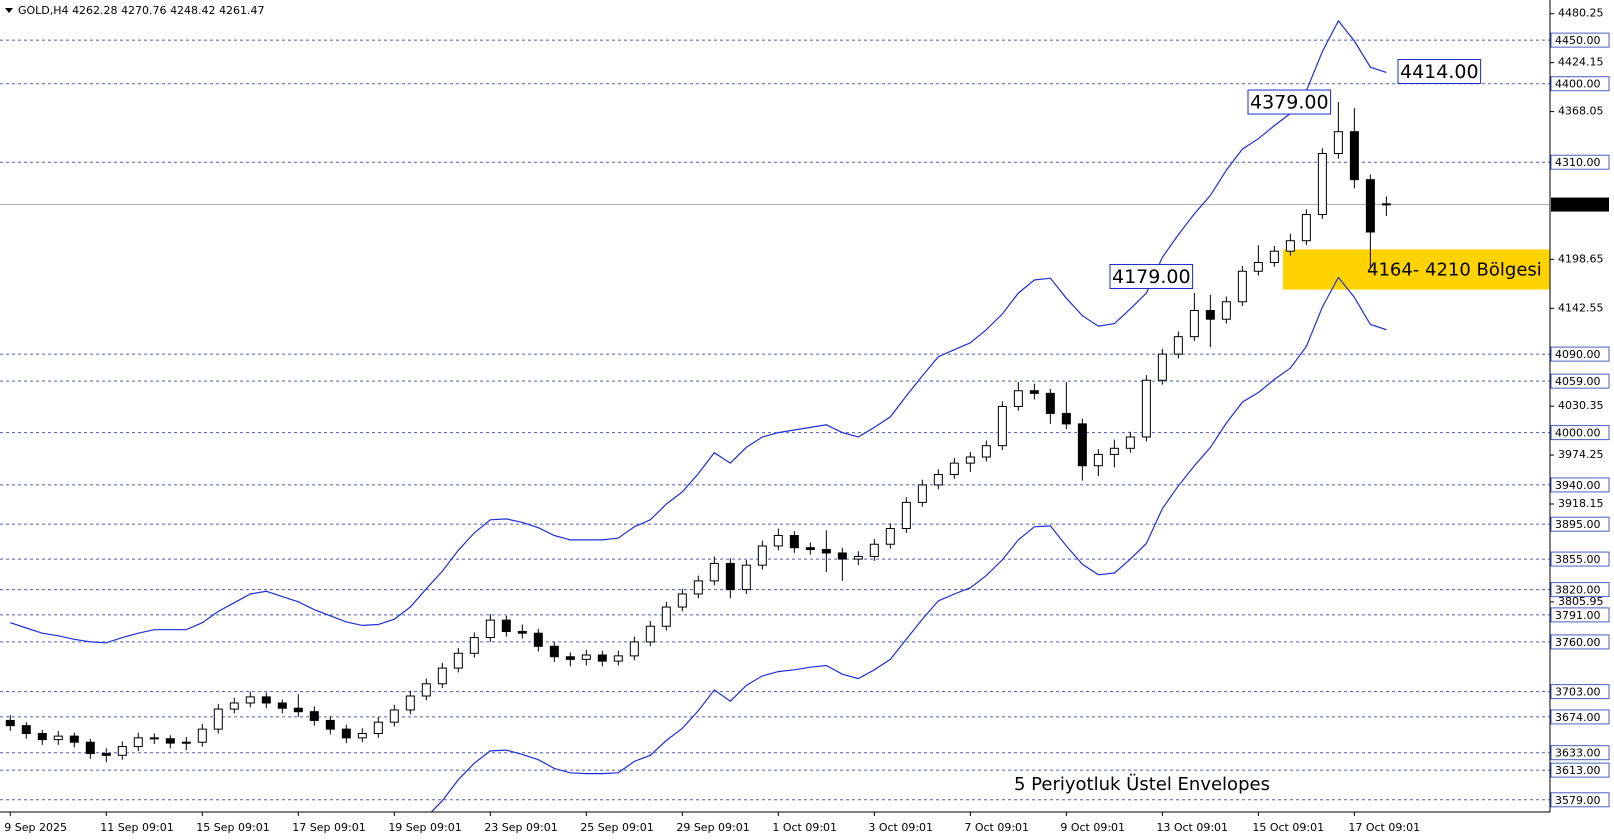 The height and width of the screenshot is (840, 1614). Describe the element at coordinates (35, 827) in the screenshot. I see `x-tick-label: 9 Sep 2025` at that location.